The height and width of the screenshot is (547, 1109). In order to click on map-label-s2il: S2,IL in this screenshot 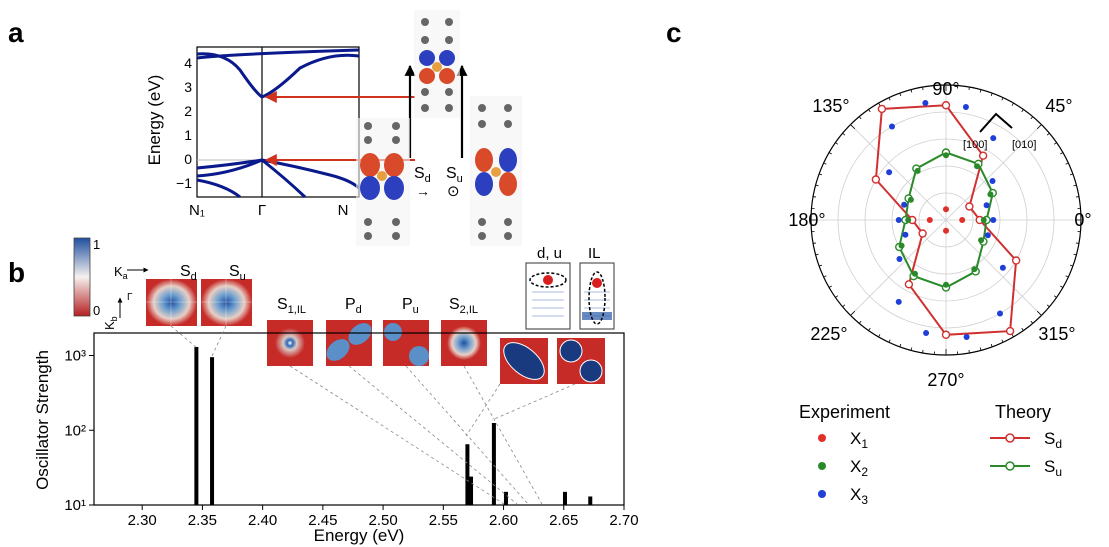, I will do `click(463, 306)`.